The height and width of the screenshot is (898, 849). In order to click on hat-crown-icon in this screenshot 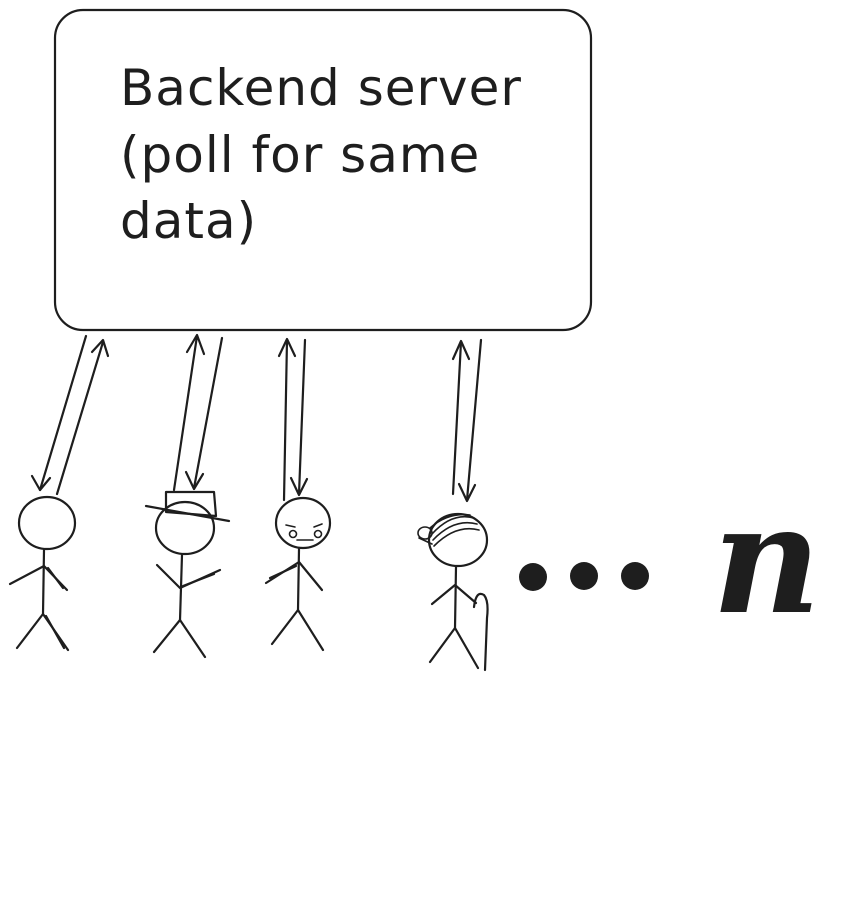, I will do `click(191, 504)`.